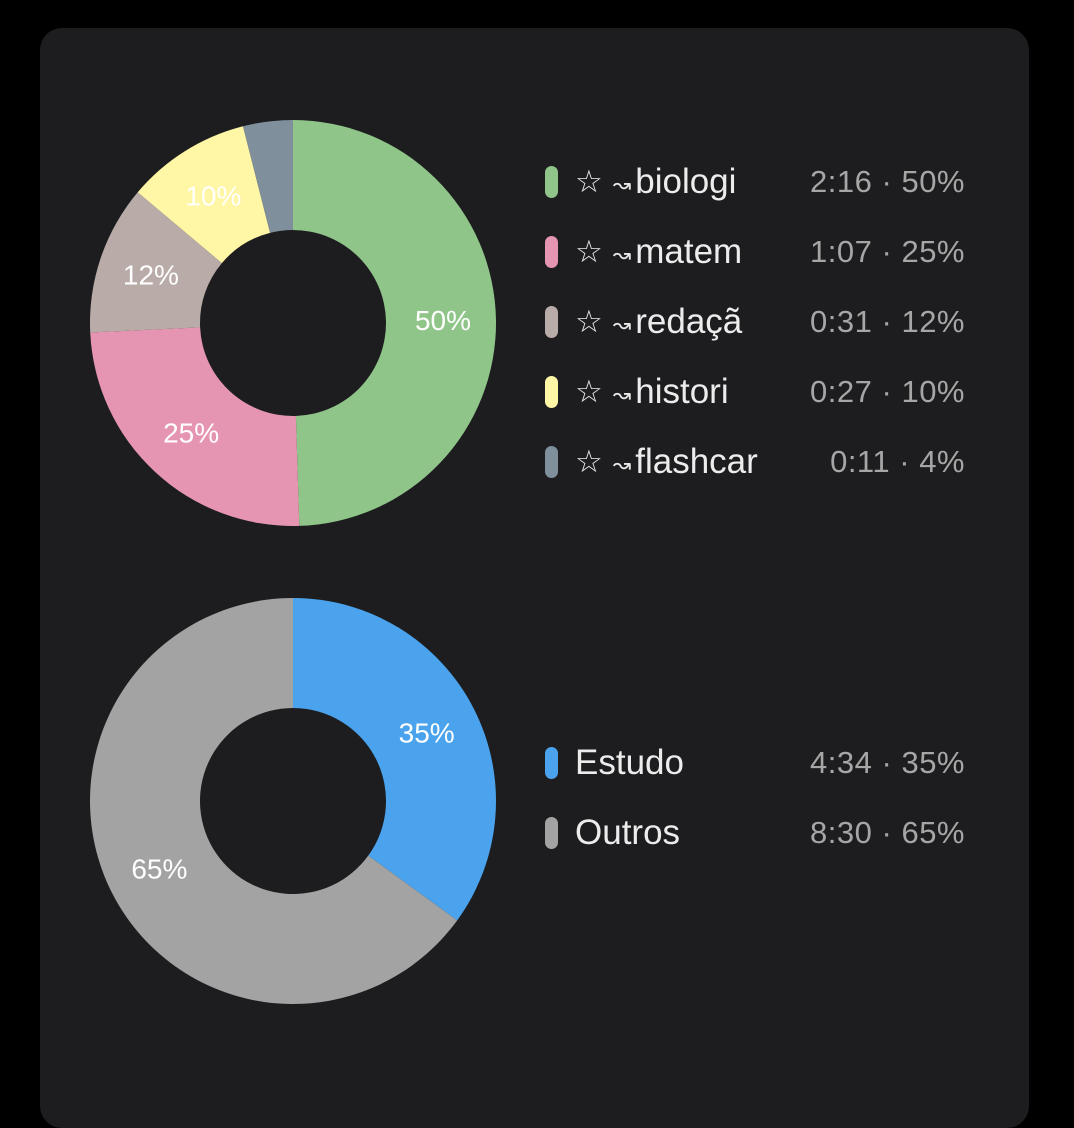 This screenshot has height=1128, width=1074. I want to click on slice-redaçã, so click(156, 262).